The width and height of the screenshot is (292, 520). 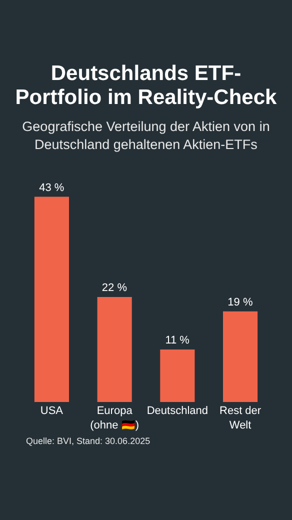 I want to click on x-tick-label: Rest der Welt, so click(x=241, y=418).